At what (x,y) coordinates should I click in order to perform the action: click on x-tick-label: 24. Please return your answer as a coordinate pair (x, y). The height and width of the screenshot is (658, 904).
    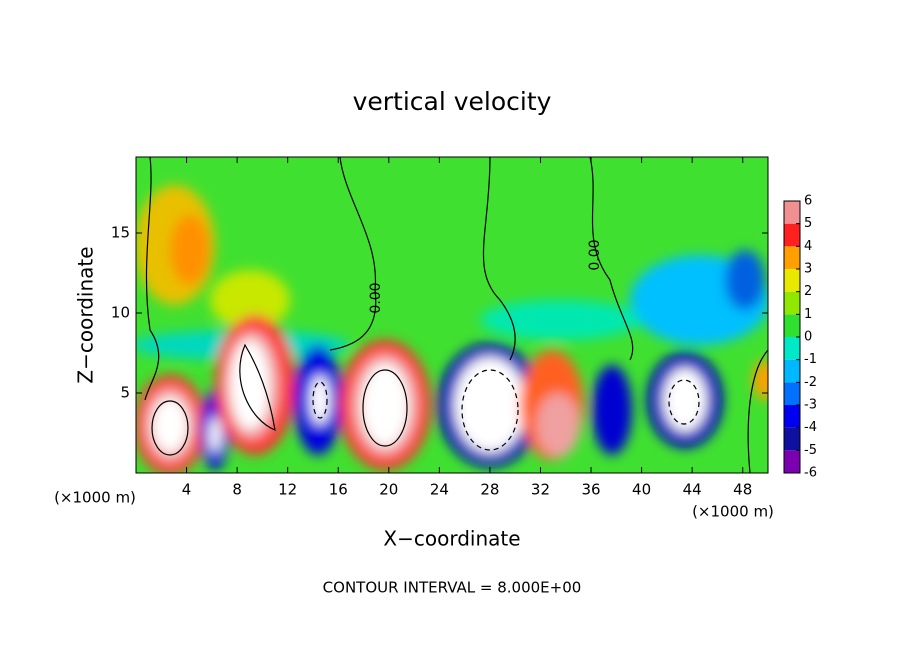
    Looking at the image, I should click on (439, 490).